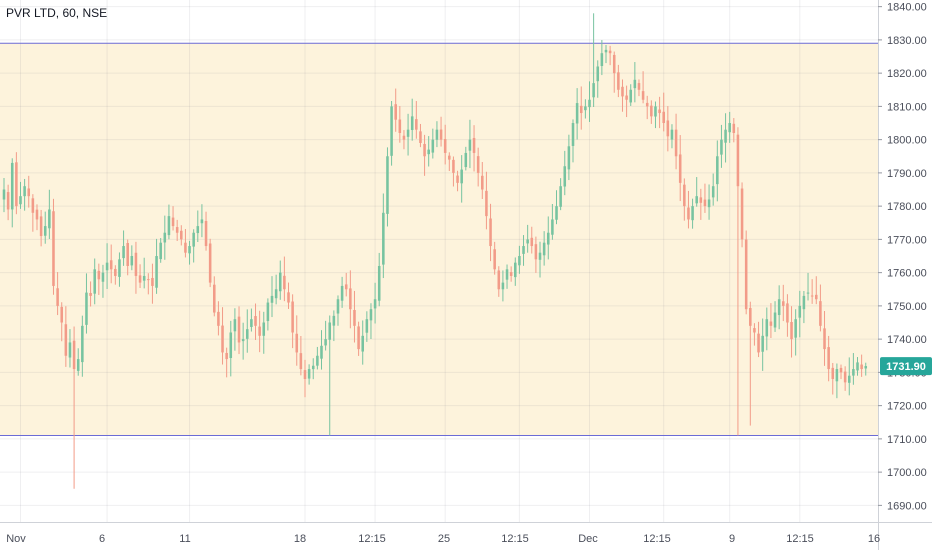  I want to click on y-tick-label: 1840.00, so click(907, 8).